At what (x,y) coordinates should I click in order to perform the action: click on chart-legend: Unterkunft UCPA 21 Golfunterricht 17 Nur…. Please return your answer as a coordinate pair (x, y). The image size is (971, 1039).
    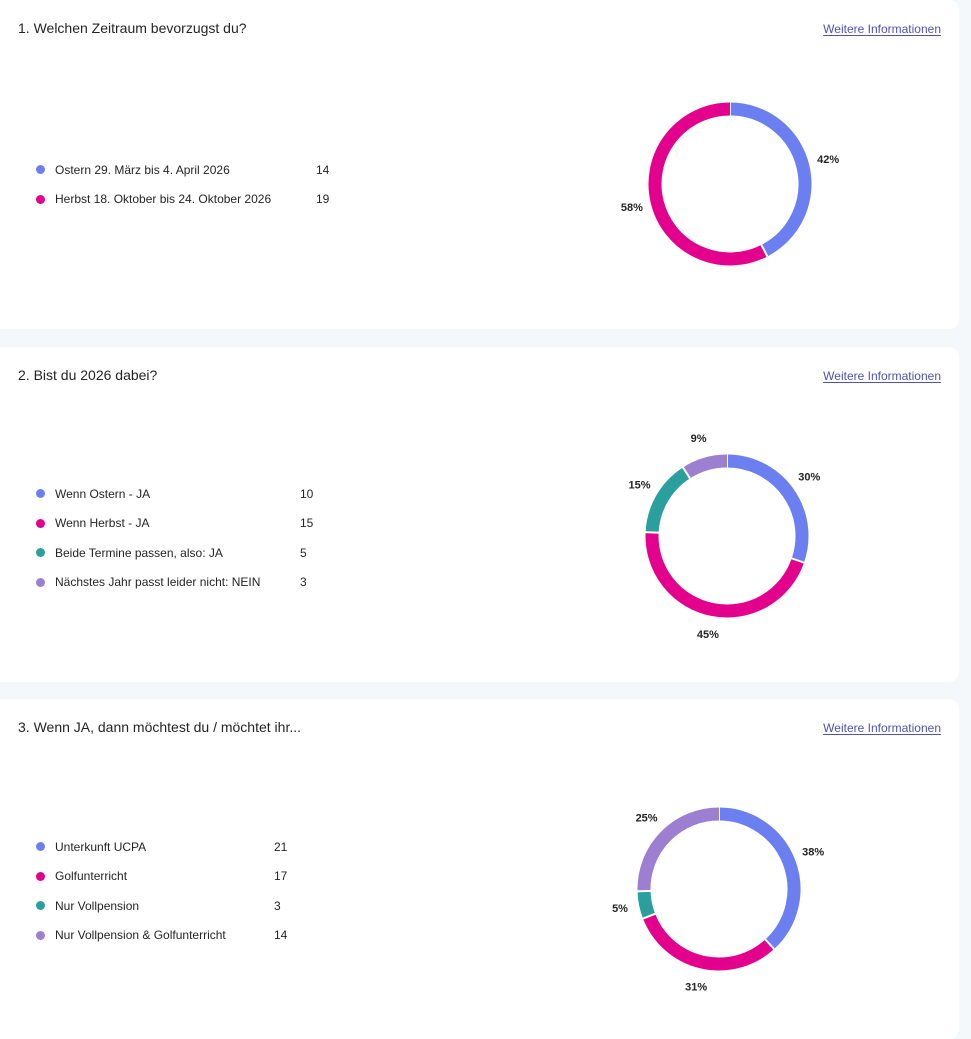
    Looking at the image, I should click on (131, 891).